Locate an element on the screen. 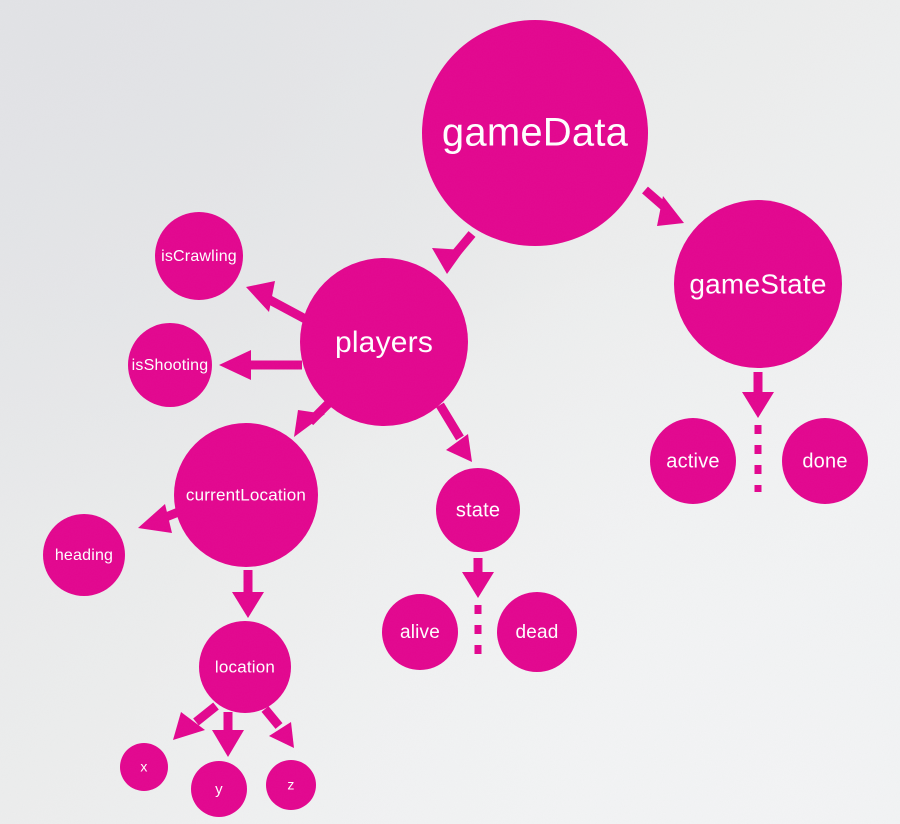 This screenshot has height=824, width=900. node-label-dead: dead is located at coordinates (536, 632).